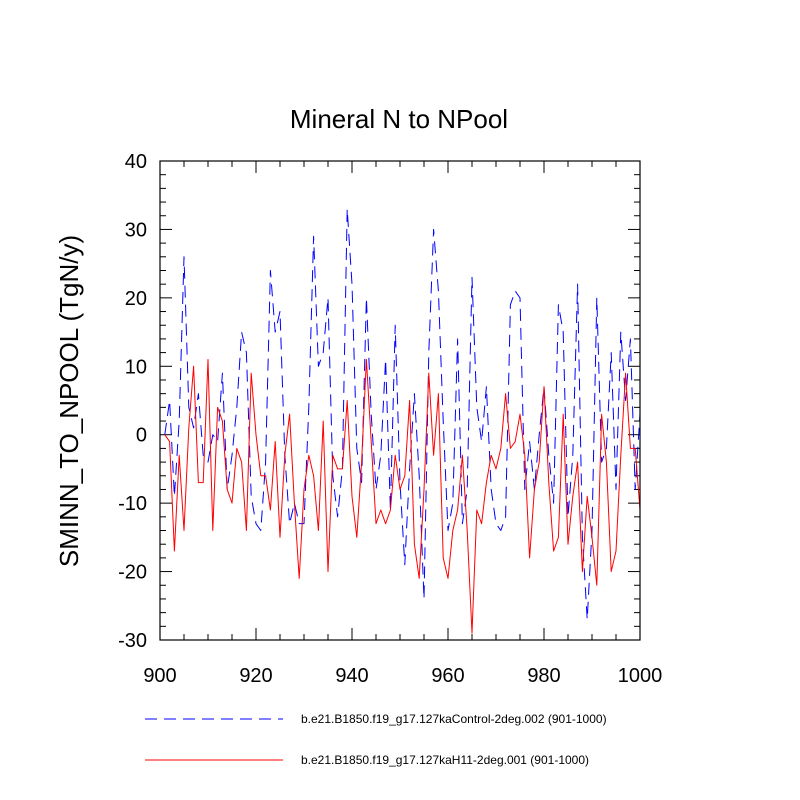 The height and width of the screenshot is (800, 800). Describe the element at coordinates (132, 504) in the screenshot. I see `y-tick-label: -10` at that location.